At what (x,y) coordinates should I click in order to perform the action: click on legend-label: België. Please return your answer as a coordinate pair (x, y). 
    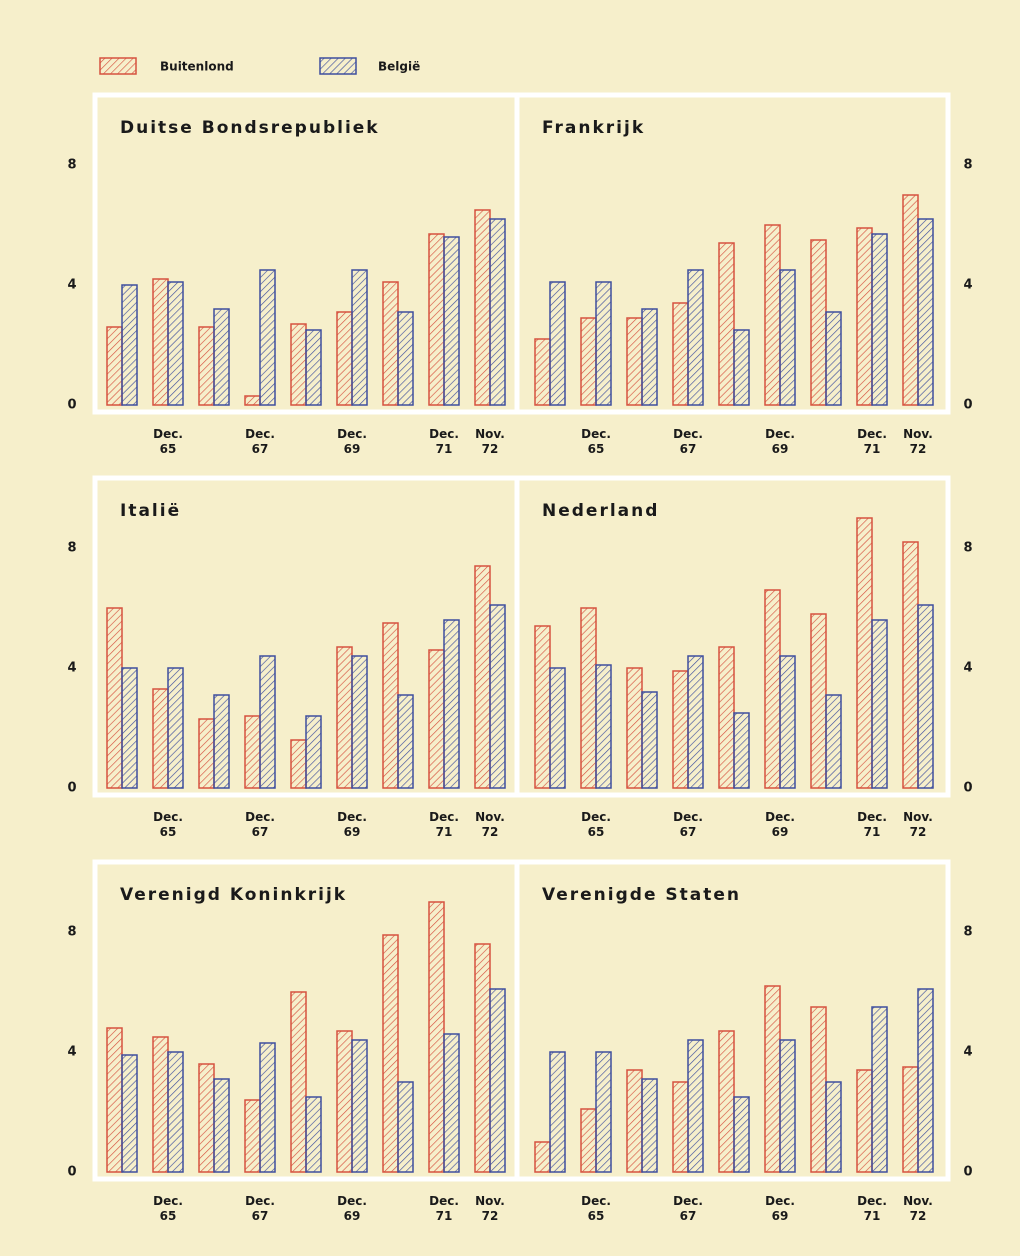
    Looking at the image, I should click on (399, 67).